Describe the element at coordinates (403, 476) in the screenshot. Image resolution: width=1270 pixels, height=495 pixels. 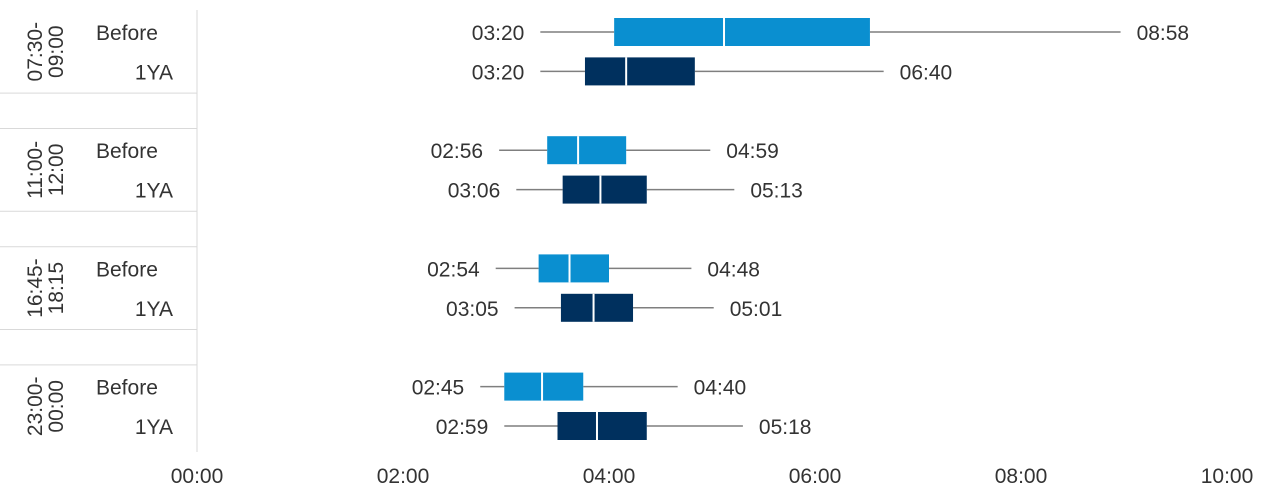
I see `x-tick-label: 02:00` at that location.